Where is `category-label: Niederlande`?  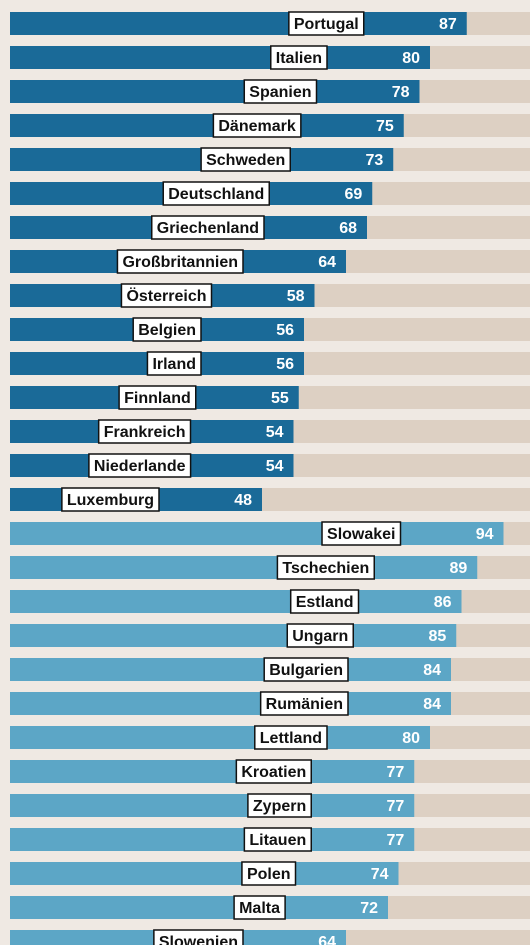 category-label: Niederlande is located at coordinates (140, 466).